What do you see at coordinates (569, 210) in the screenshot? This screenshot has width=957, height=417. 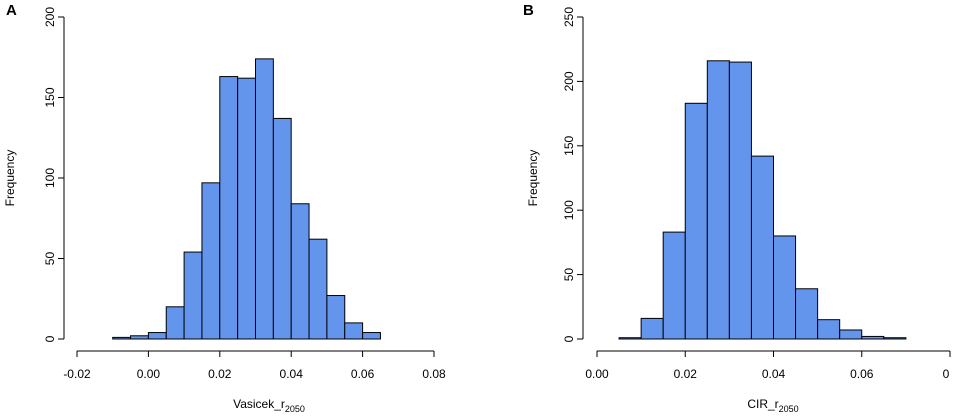 I see `panel-b-y-tick-label-2: 100` at bounding box center [569, 210].